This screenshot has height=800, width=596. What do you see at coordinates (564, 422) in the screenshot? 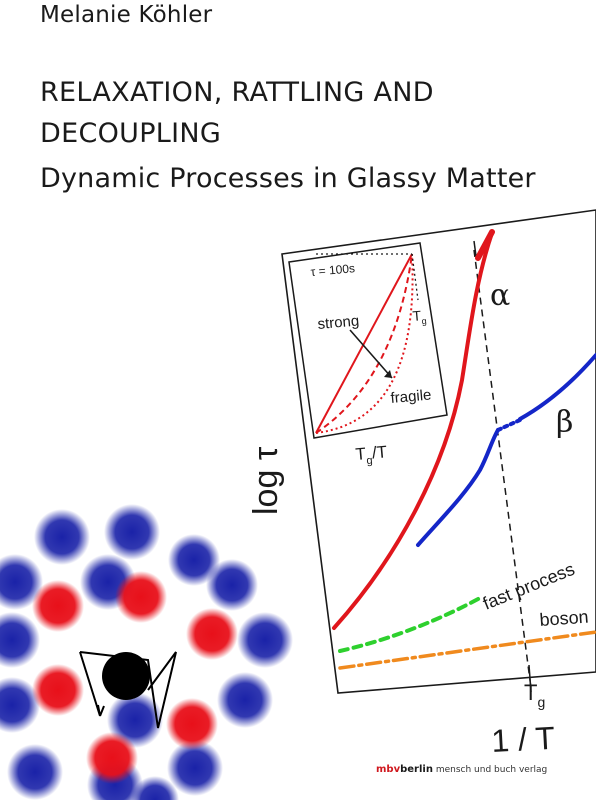
I see `beta-label: β` at bounding box center [564, 422].